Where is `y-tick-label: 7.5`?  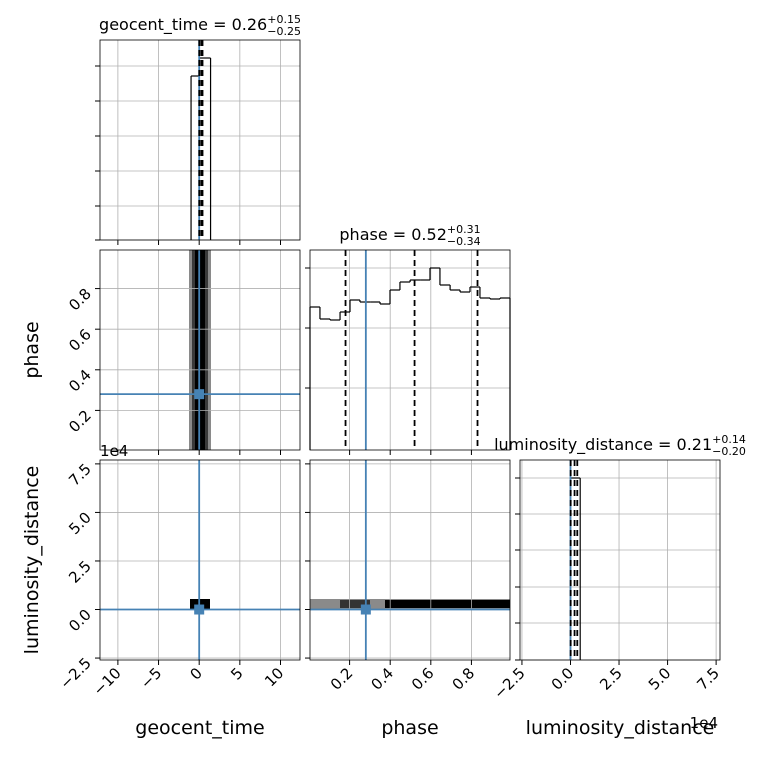
y-tick-label: 7.5 is located at coordinates (80, 475).